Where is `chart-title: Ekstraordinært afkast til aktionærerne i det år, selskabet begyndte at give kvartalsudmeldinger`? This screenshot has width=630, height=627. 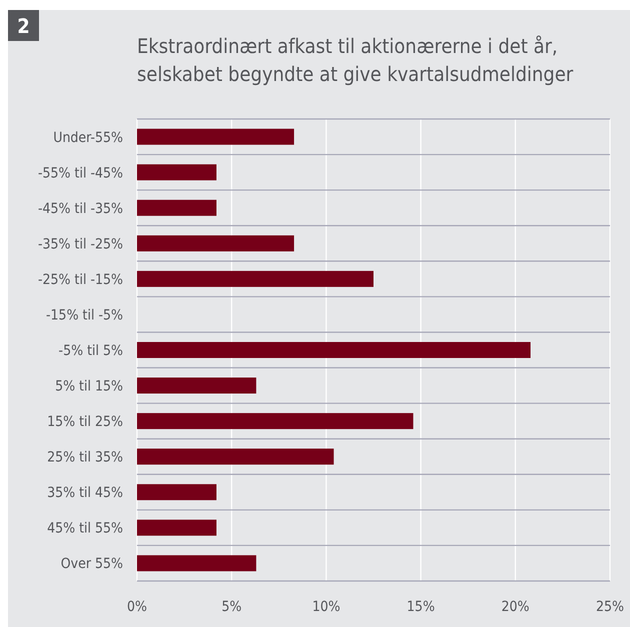 chart-title: Ekstraordinært afkast til aktionærerne i det år, selskabet begyndte at give kvartalsudmeldinger is located at coordinates (355, 60).